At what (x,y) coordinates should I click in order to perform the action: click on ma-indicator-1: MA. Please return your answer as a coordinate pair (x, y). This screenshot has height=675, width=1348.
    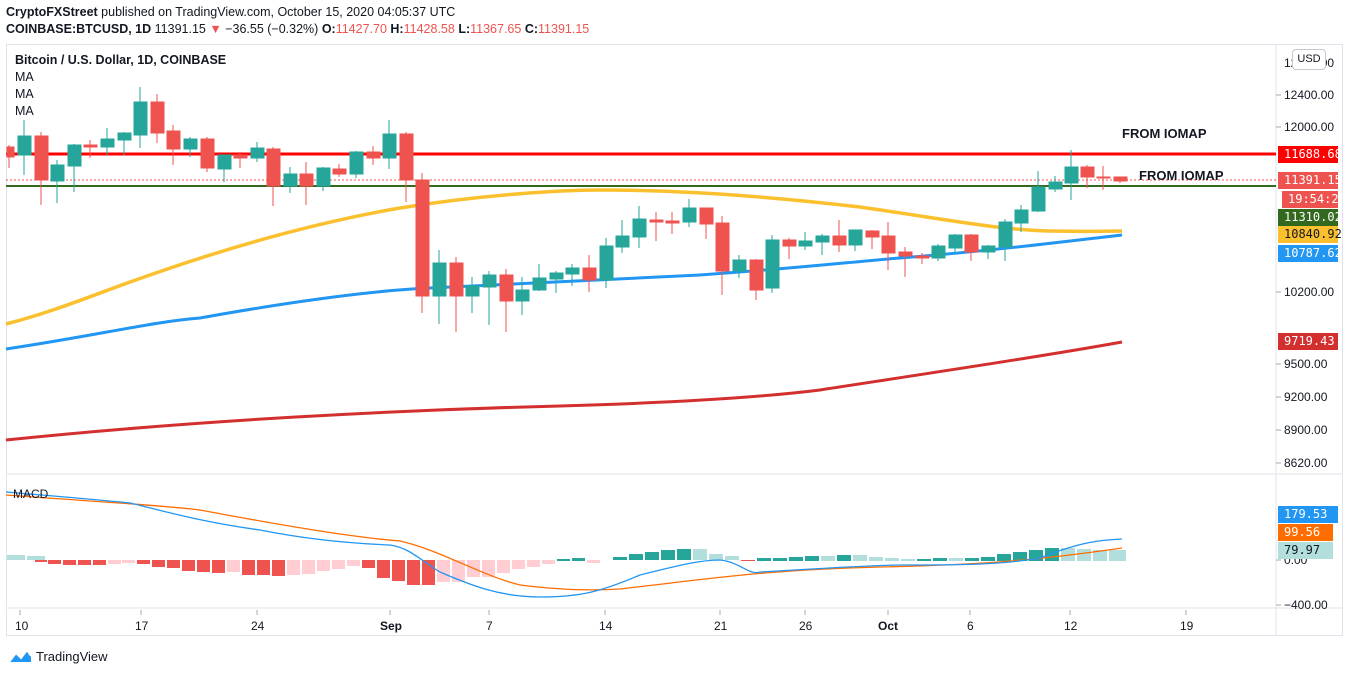
    Looking at the image, I should click on (24, 77).